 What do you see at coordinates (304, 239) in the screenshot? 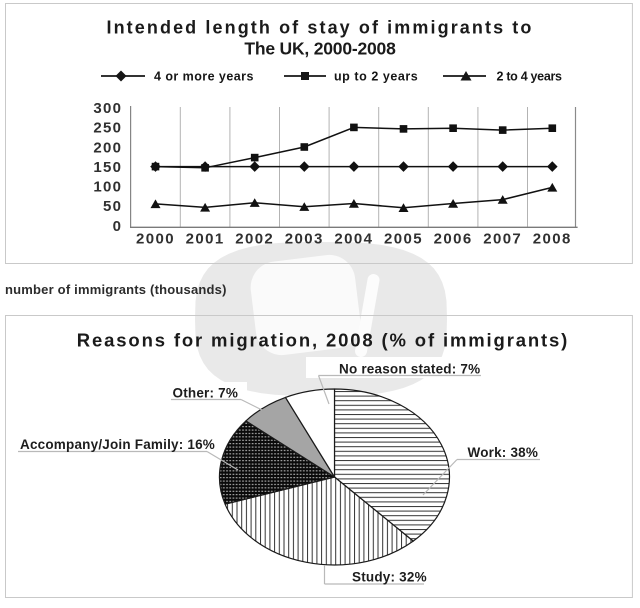
I see `svg-text: 2003` at bounding box center [304, 239].